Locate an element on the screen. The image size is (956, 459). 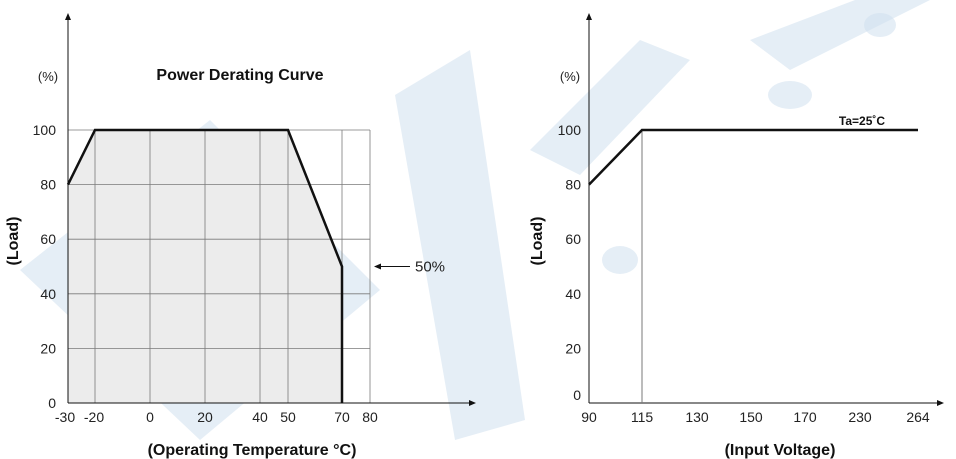
ambient-temperature-note: Ta=25˚C is located at coordinates (862, 121).